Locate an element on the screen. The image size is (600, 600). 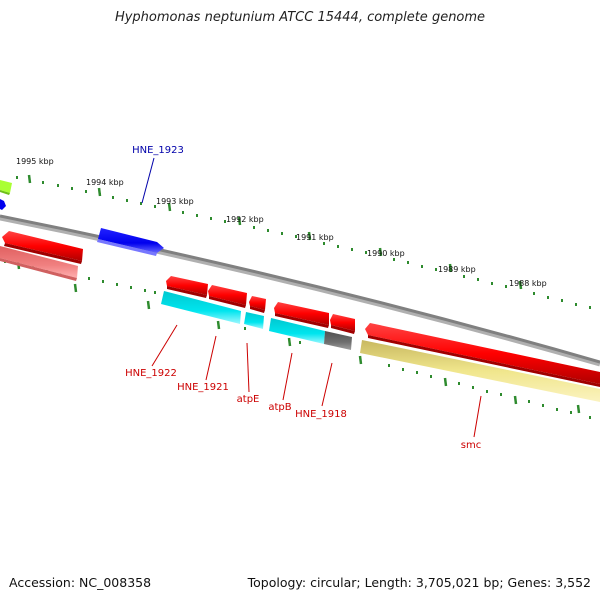
scale-label: 1993 kbp is located at coordinates (175, 201).